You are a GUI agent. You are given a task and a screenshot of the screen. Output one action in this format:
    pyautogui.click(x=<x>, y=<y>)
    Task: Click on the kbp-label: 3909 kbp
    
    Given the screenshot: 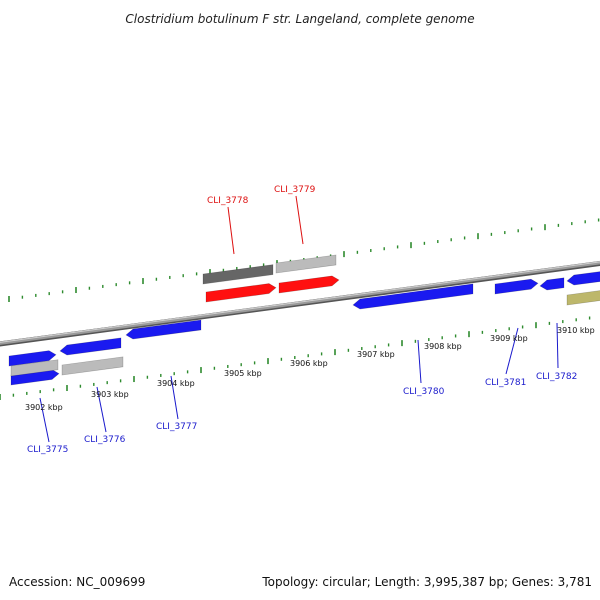 What is the action you would take?
    pyautogui.click(x=509, y=338)
    